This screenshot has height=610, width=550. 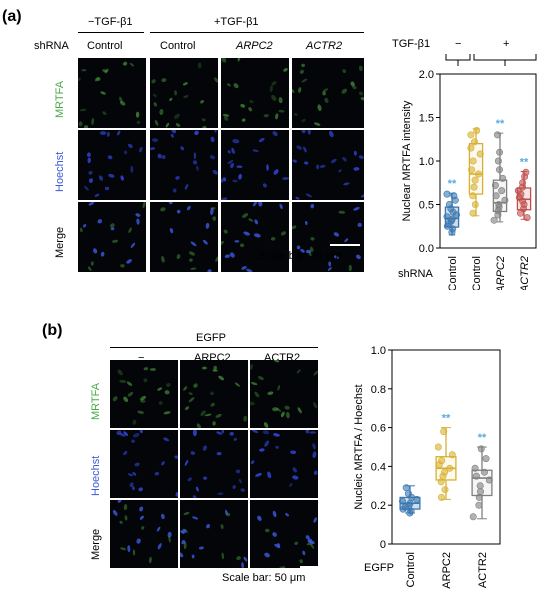 What do you see at coordinates (328, 237) in the screenshot?
I see `micrograph-a-r2-c3` at bounding box center [328, 237].